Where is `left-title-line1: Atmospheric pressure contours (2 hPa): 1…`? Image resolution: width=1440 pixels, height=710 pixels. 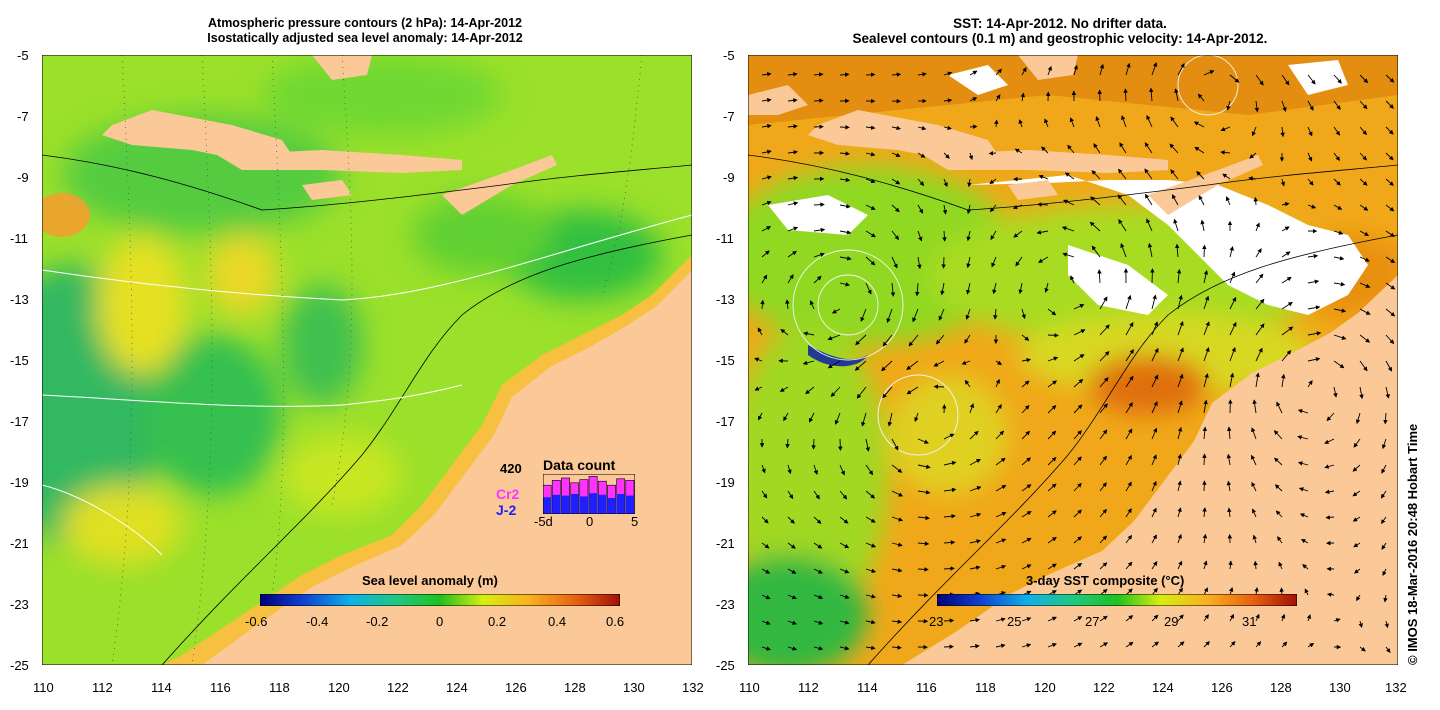
left-title-line1: Atmospheric pressure contours (2 hPa): 1… is located at coordinates (365, 23).